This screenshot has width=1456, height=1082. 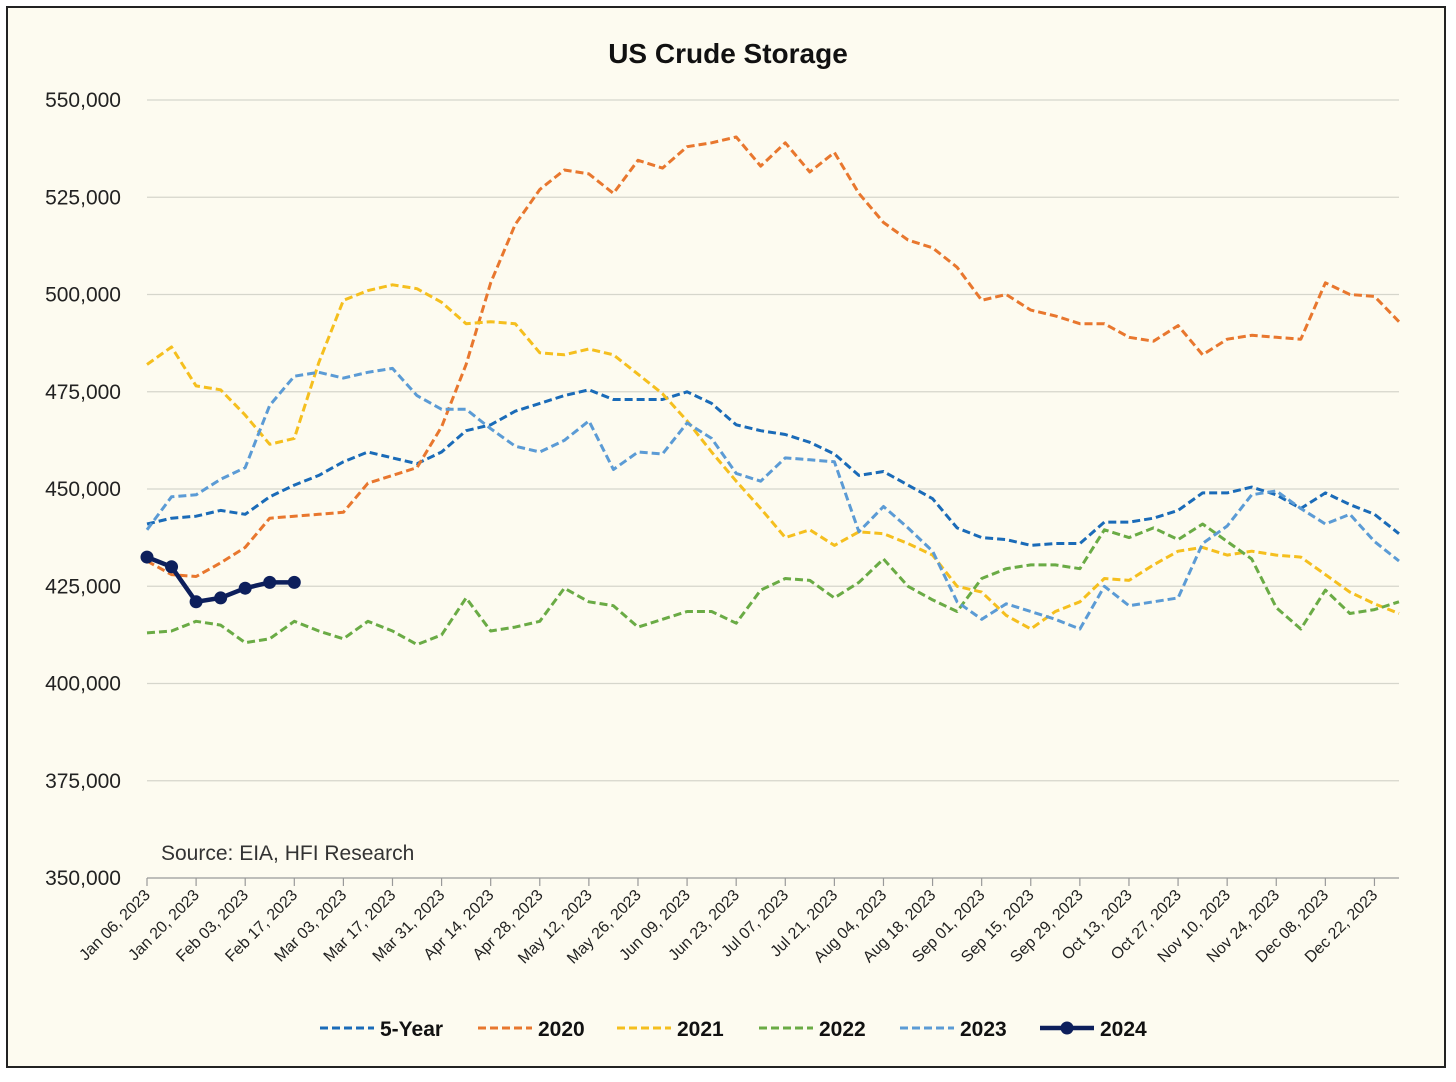 I want to click on y-tick-label: 450,000, so click(x=83, y=489).